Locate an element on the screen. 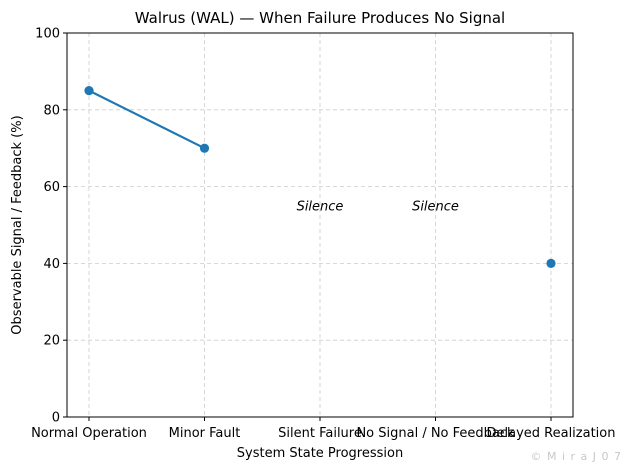  x-tick-label: Minor Fault is located at coordinates (205, 433).